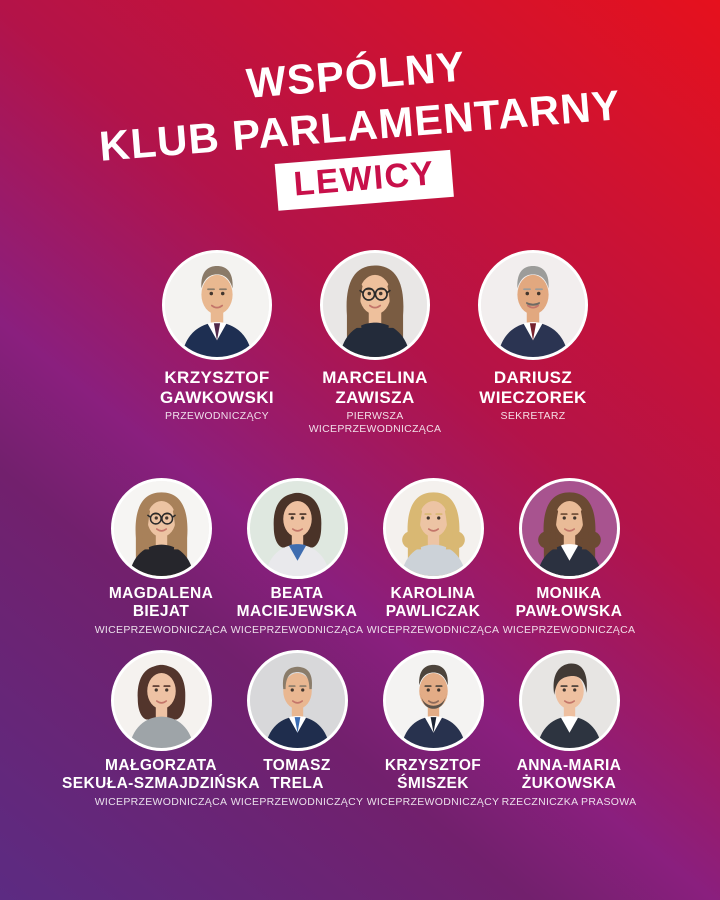  Describe the element at coordinates (433, 602) in the screenshot. I see `person-name: KAROLINA PAWLICZAK` at that location.